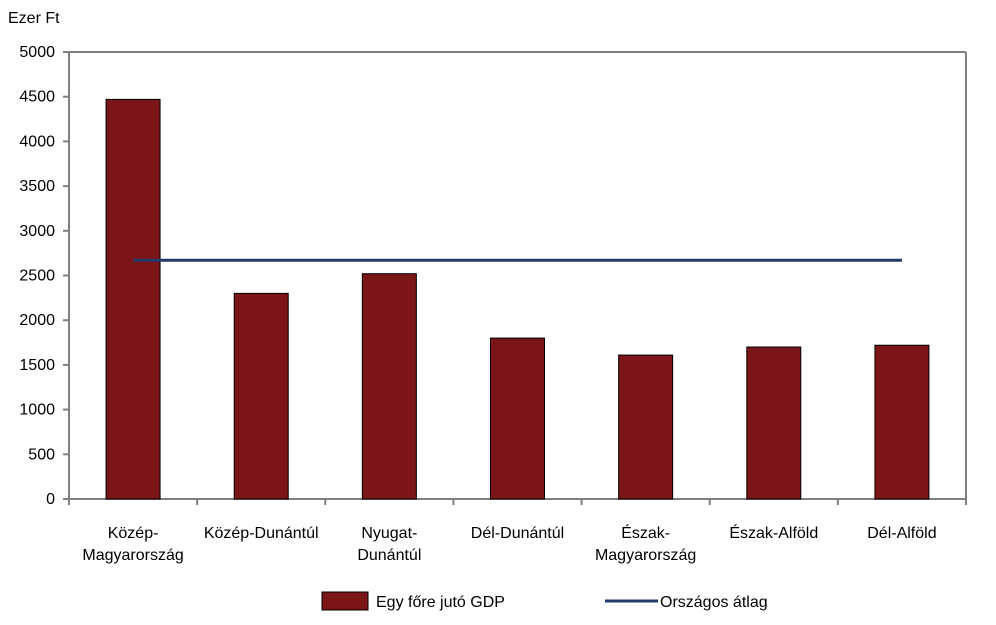  Describe the element at coordinates (37, 410) in the screenshot. I see `y-tick-label: 1000` at that location.